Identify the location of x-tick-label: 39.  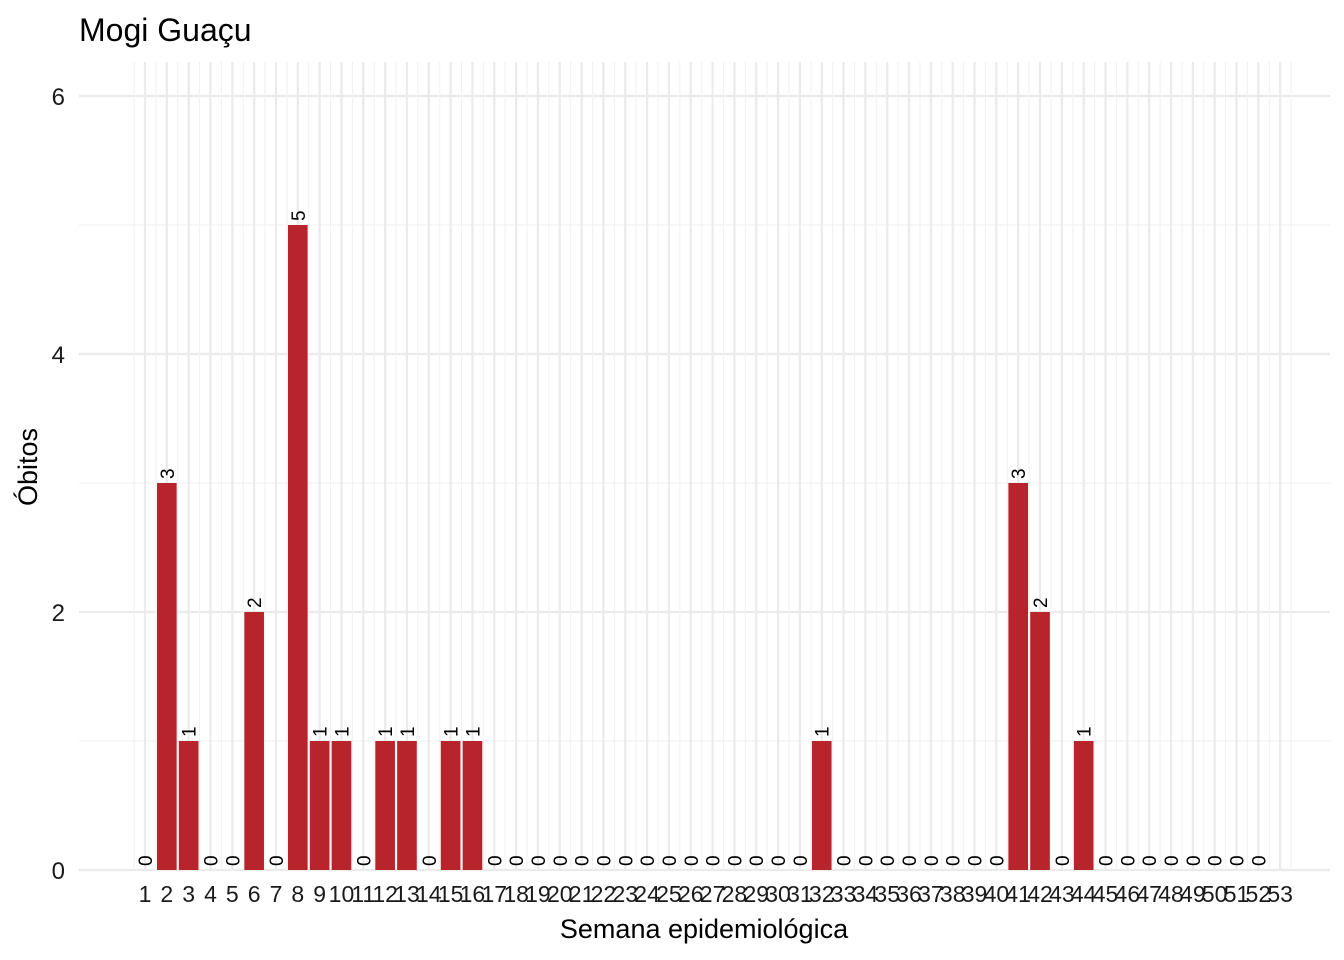
(975, 894).